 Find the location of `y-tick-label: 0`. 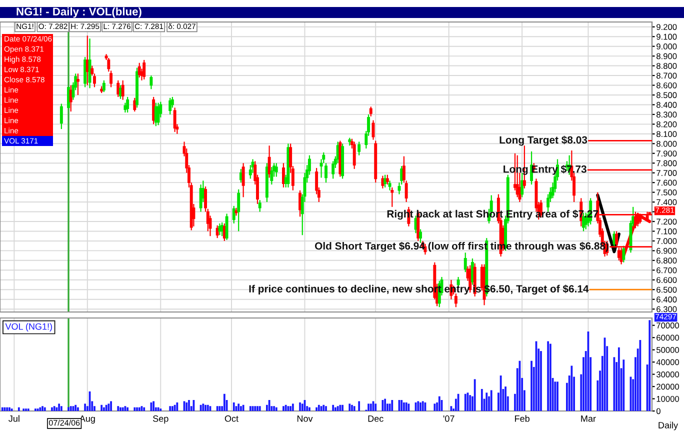

y-tick-label: 0 is located at coordinates (658, 411).